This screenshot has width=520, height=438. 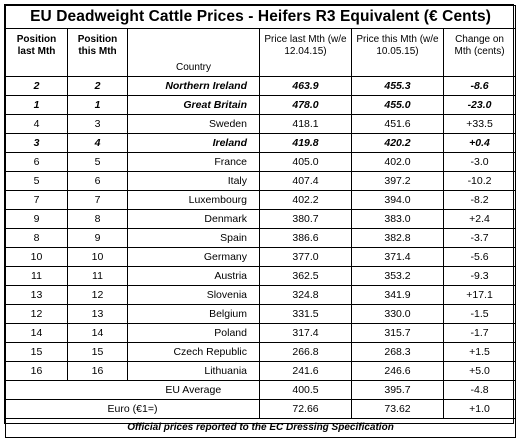 What do you see at coordinates (479, 219) in the screenshot?
I see `change-cell: +2.4` at bounding box center [479, 219].